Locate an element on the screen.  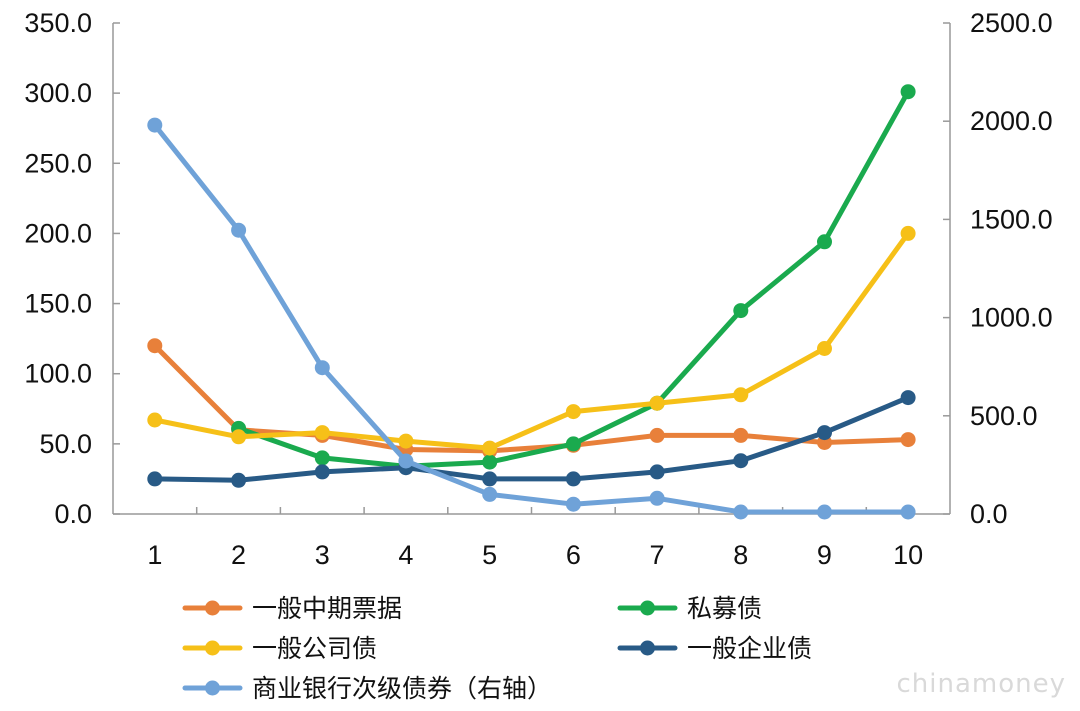
right-tick-label: 0.0 is located at coordinates (989, 514).